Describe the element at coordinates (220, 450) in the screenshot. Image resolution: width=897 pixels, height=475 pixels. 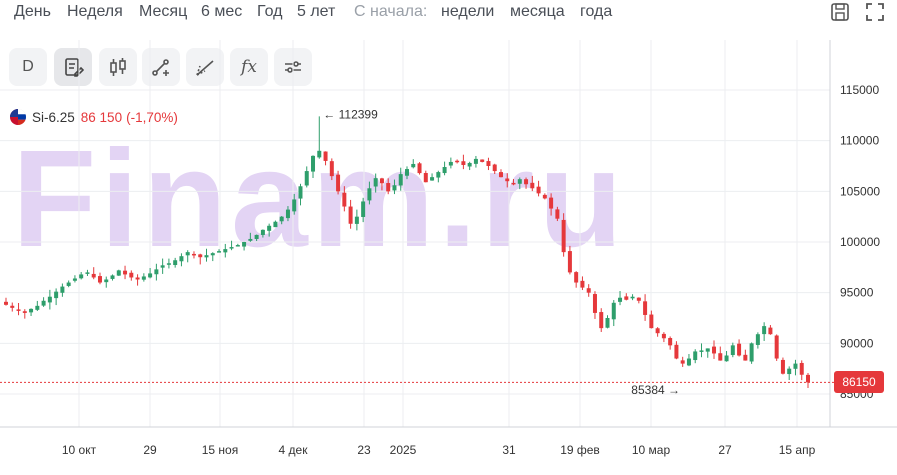
I see `x-tick-label: 15 ноя` at that location.